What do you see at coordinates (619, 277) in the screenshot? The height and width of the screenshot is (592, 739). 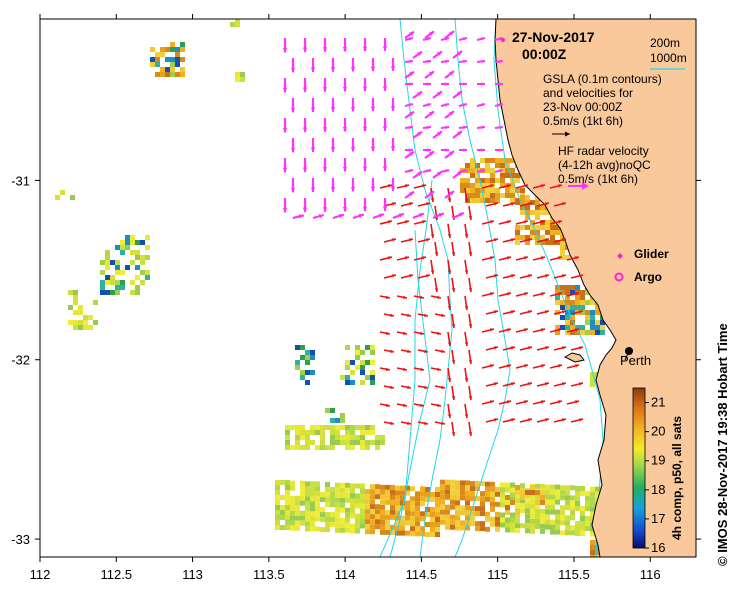 I see `argo-legend-marker` at bounding box center [619, 277].